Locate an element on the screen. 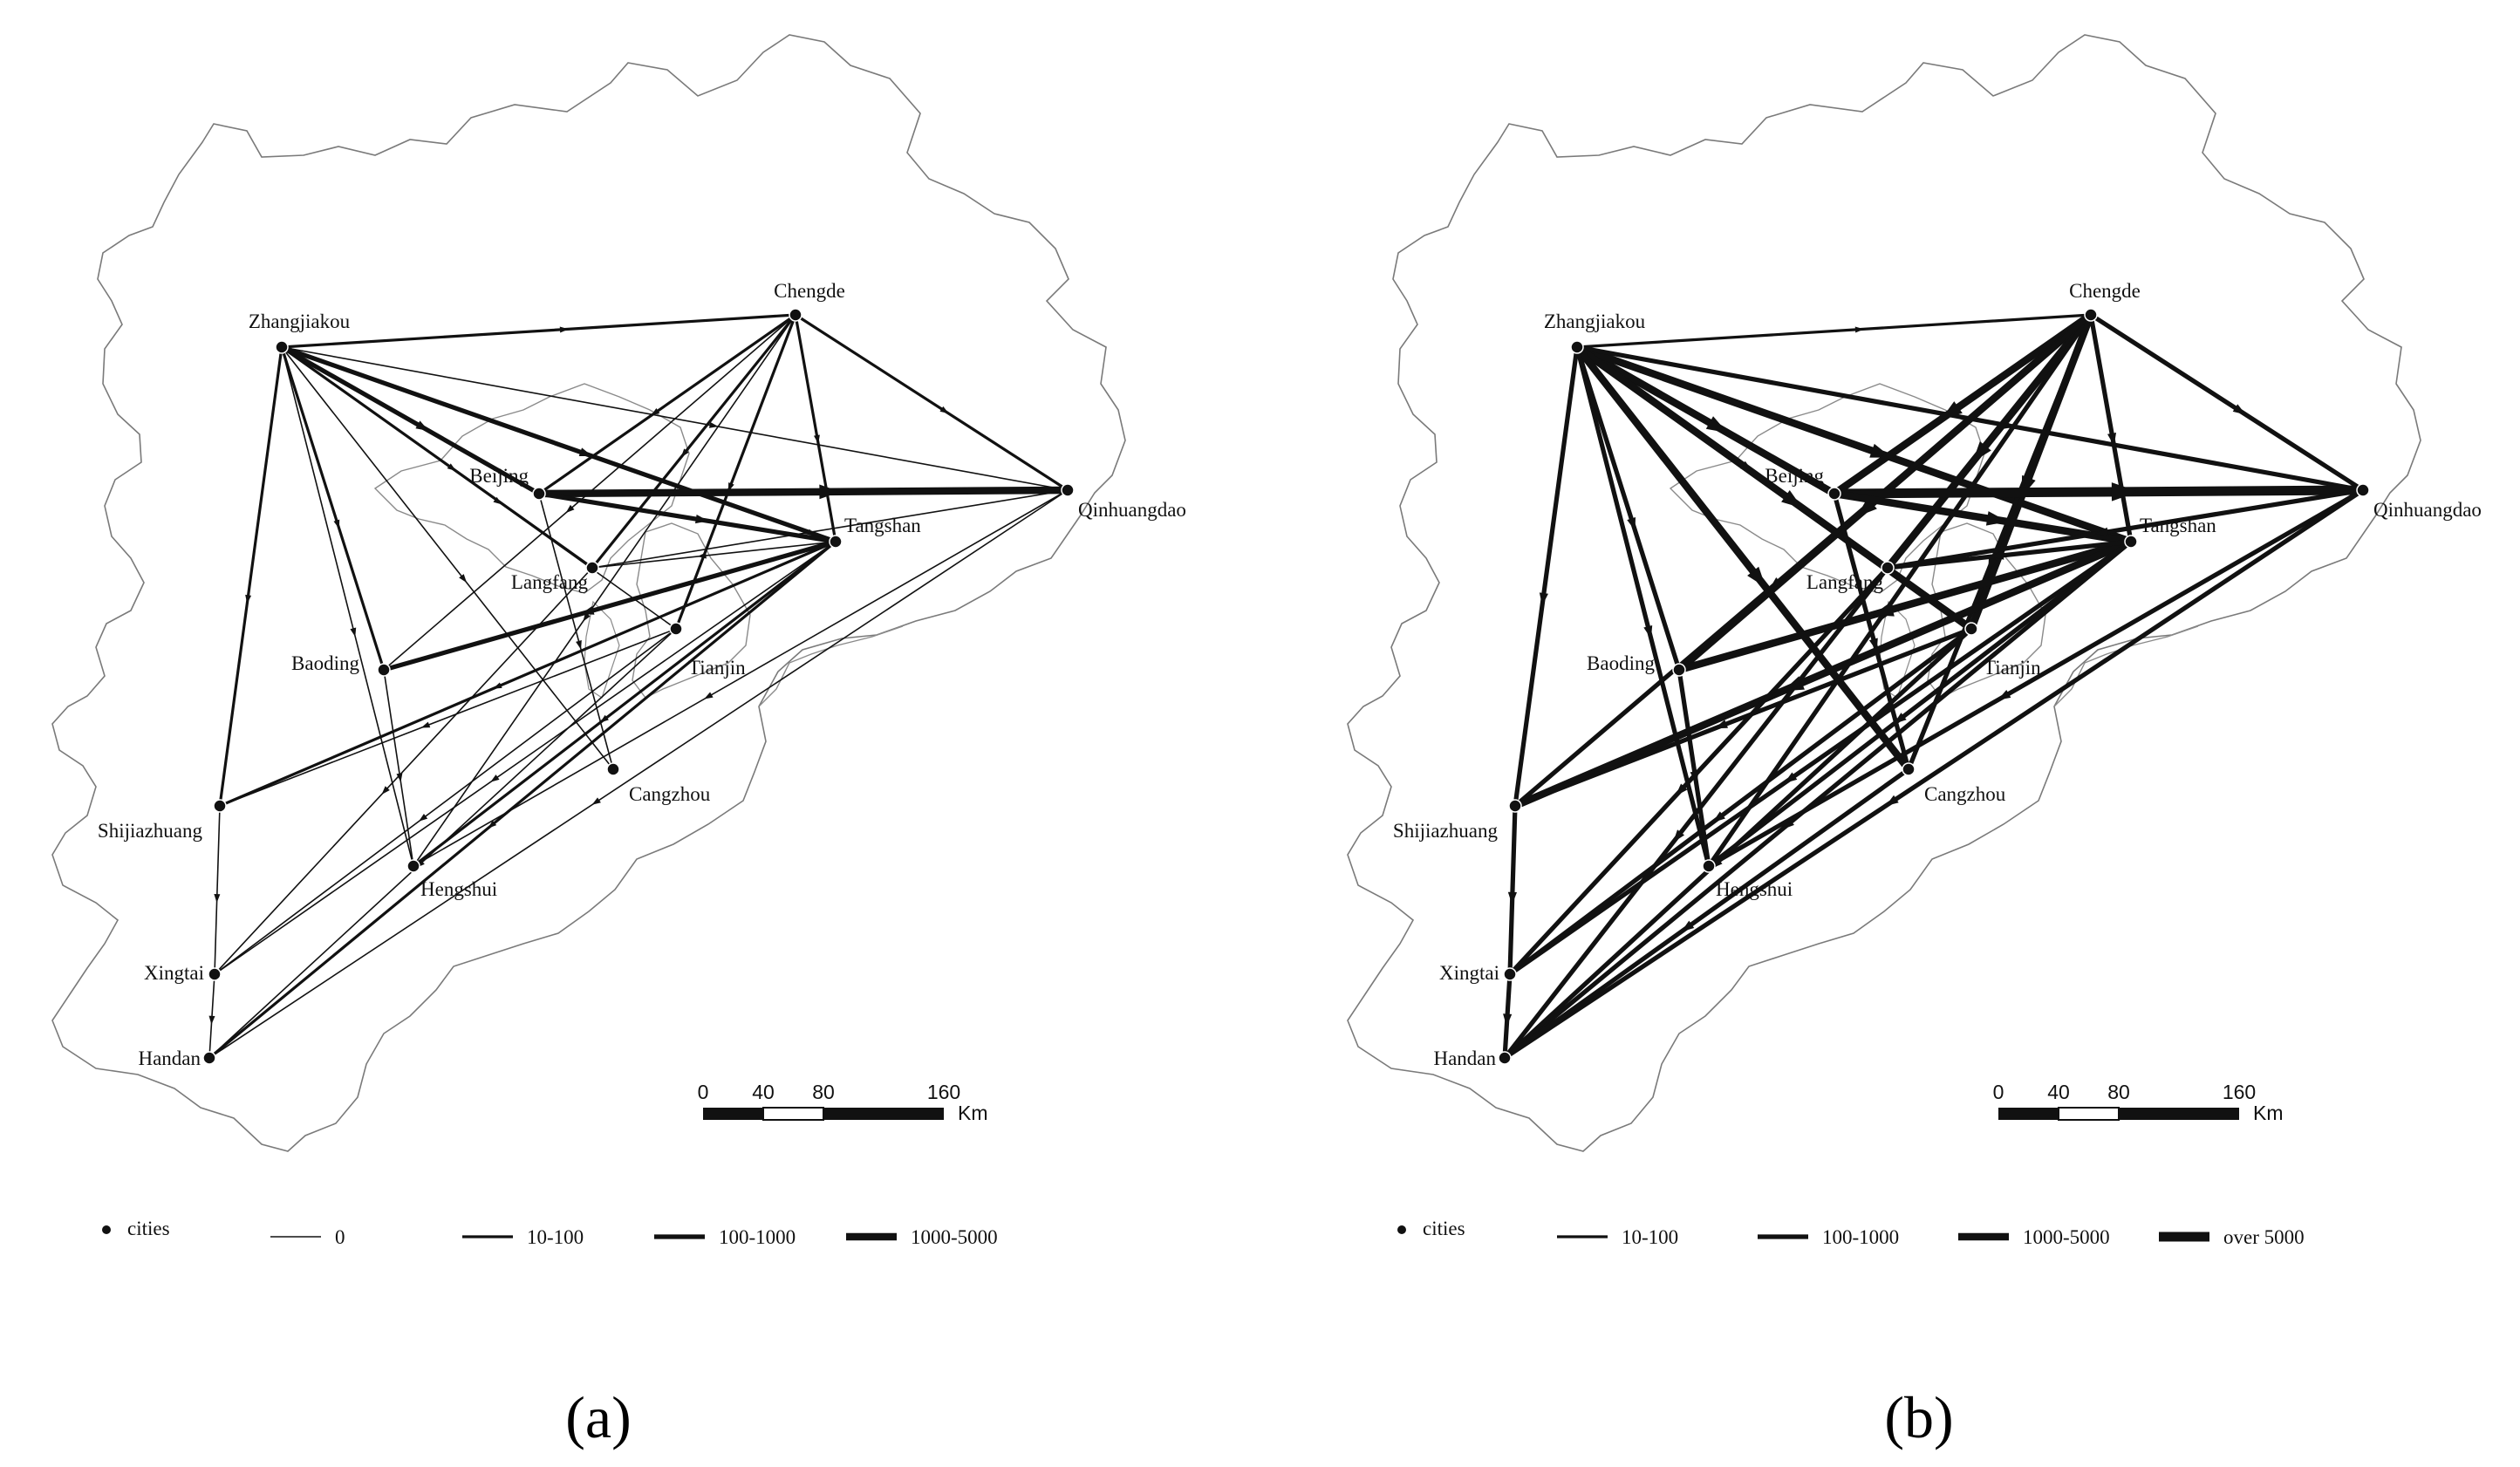 Image resolution: width=2520 pixels, height=1467 pixels. flow-chengde-cangzhou is located at coordinates (1999, 542).